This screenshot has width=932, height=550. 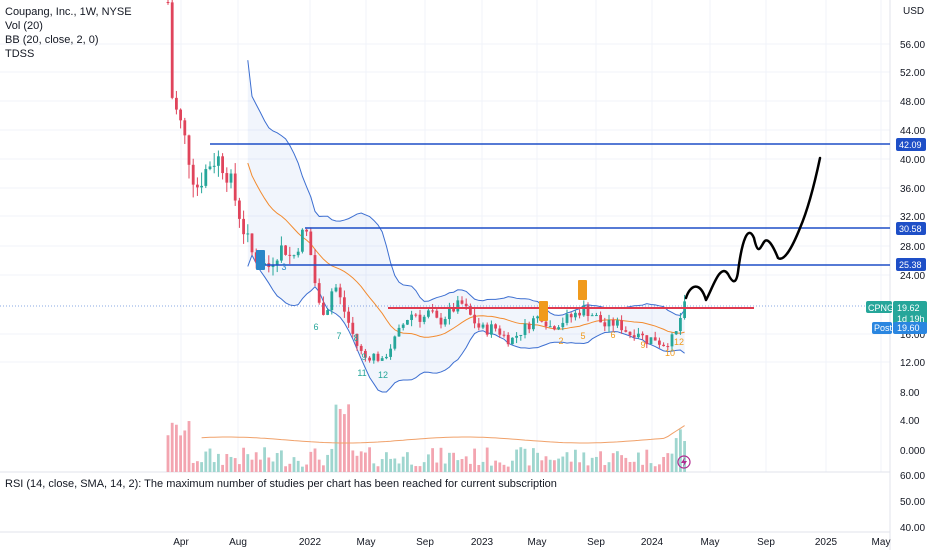 What do you see at coordinates (466, 323) in the screenshot?
I see `bollinger-lower` at bounding box center [466, 323].